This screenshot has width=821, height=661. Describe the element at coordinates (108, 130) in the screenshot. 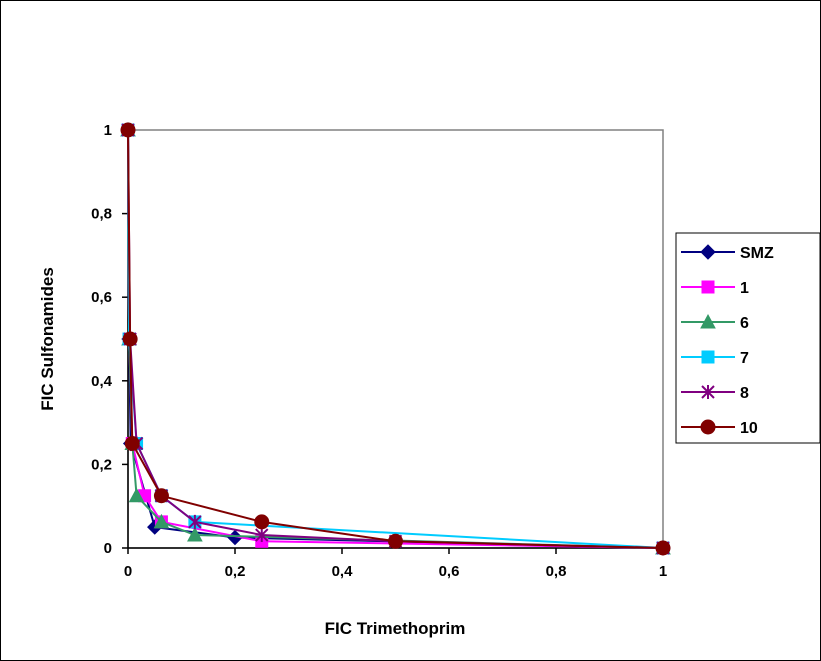

I see `y-tick-label: 1` at that location.